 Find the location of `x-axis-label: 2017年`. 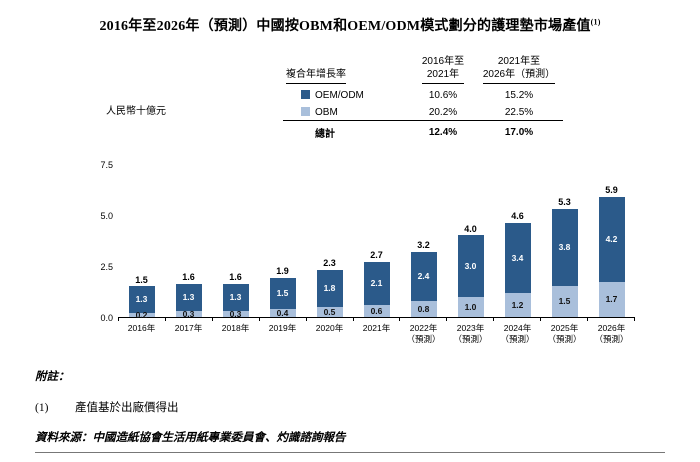

x-axis-label: 2017年 is located at coordinates (188, 328).